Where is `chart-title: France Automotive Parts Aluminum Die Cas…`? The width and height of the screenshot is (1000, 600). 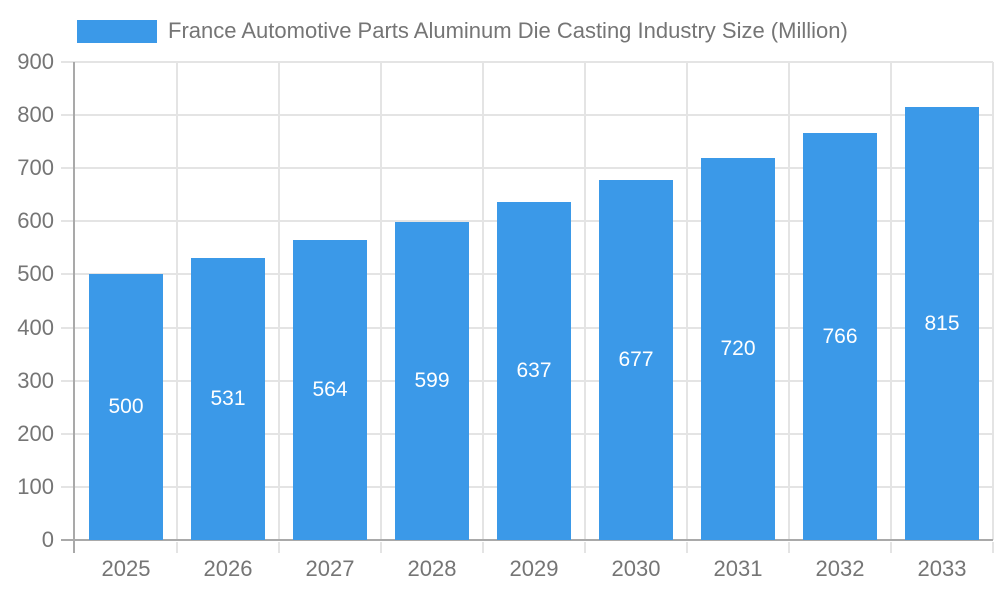 chart-title: France Automotive Parts Aluminum Die Cas… is located at coordinates (508, 30).